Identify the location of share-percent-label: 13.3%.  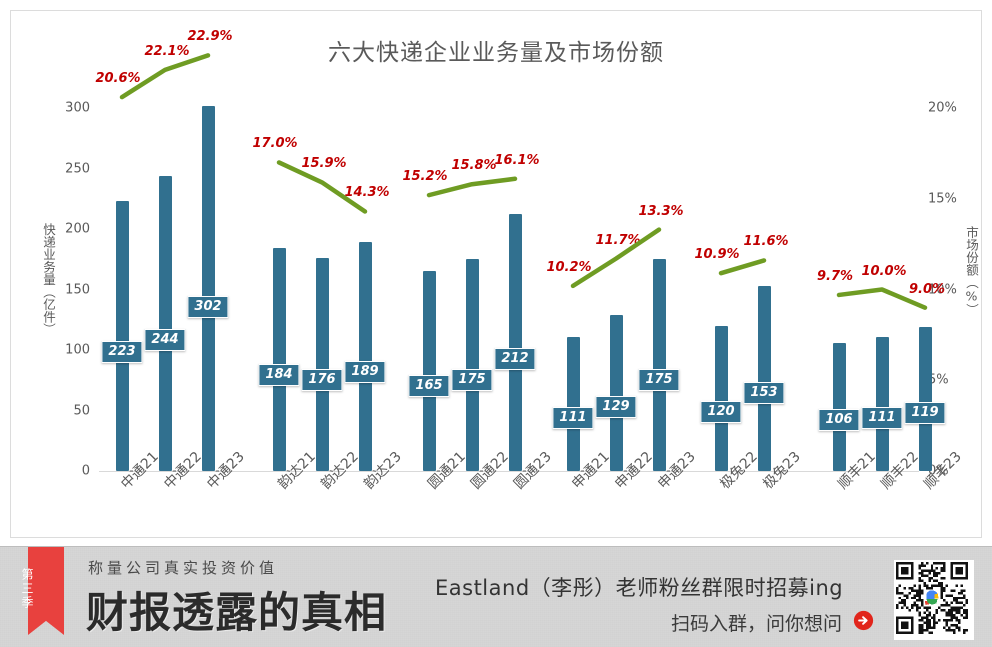
(661, 211).